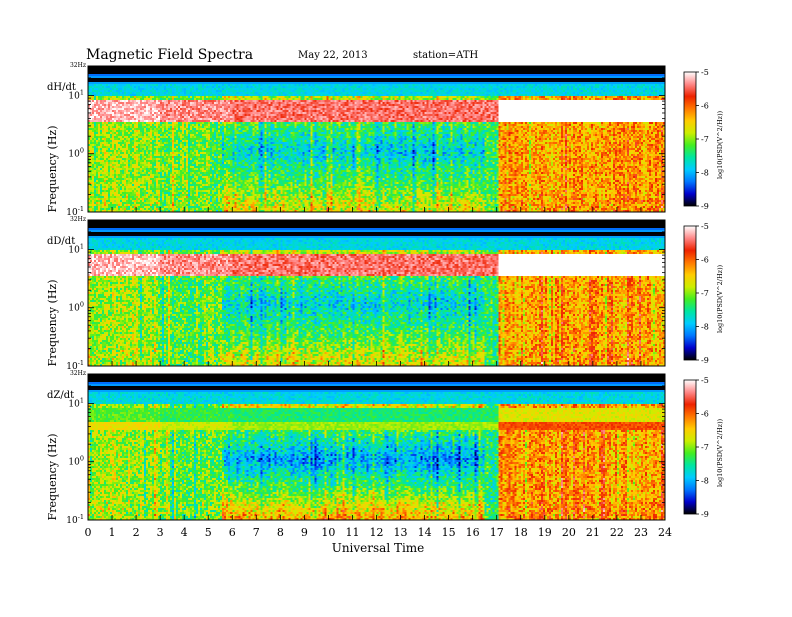  I want to click on x-axis-label: Universal Time, so click(378, 548).